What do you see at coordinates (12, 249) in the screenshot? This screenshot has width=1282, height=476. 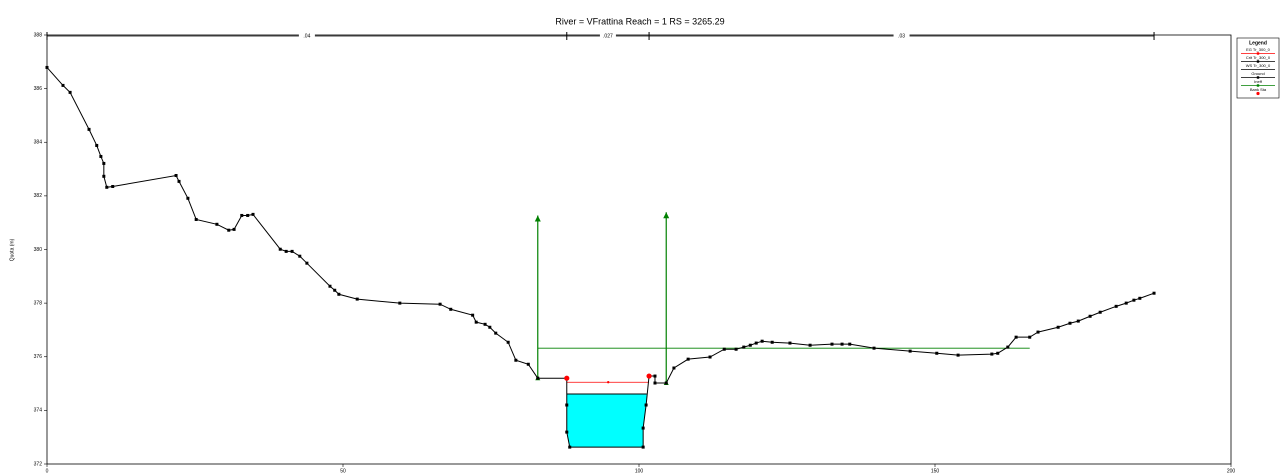 I see `y-axis-label: Quota (m)` at bounding box center [12, 249].